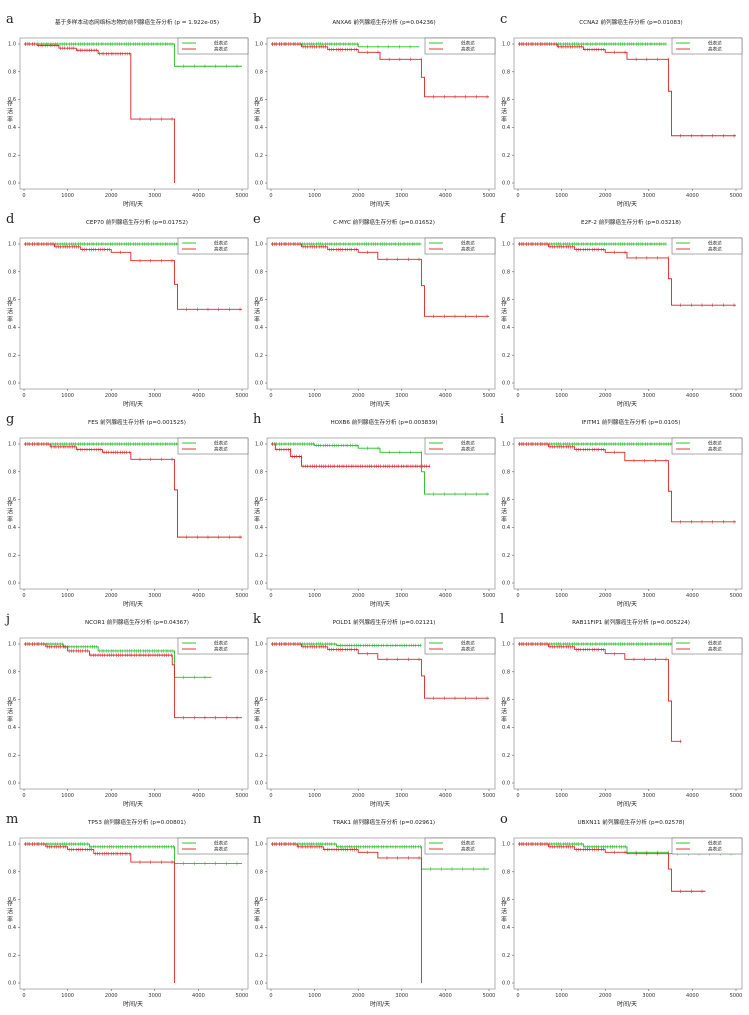 This screenshot has width=749, height=1015. I want to click on censor-marks-low, so click(131, 854).